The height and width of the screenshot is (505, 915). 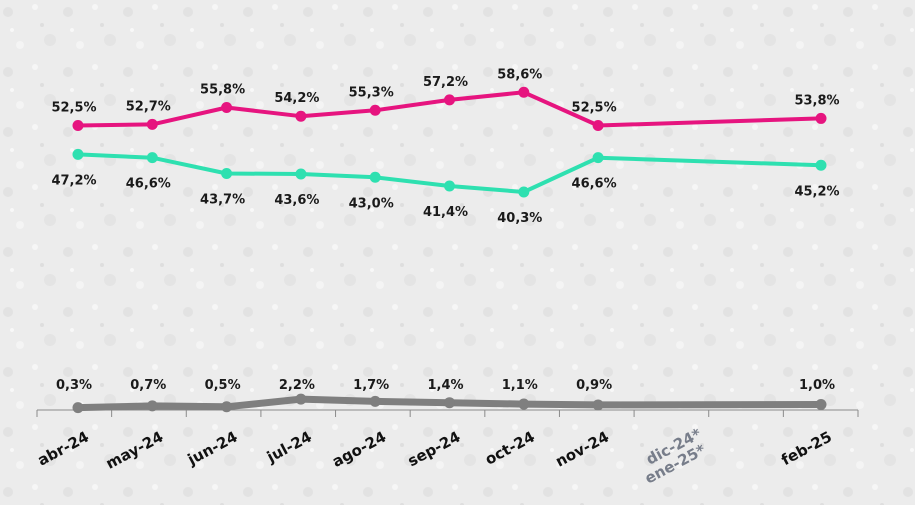 I want to click on x-axis-tick-marks, so click(x=447, y=413).